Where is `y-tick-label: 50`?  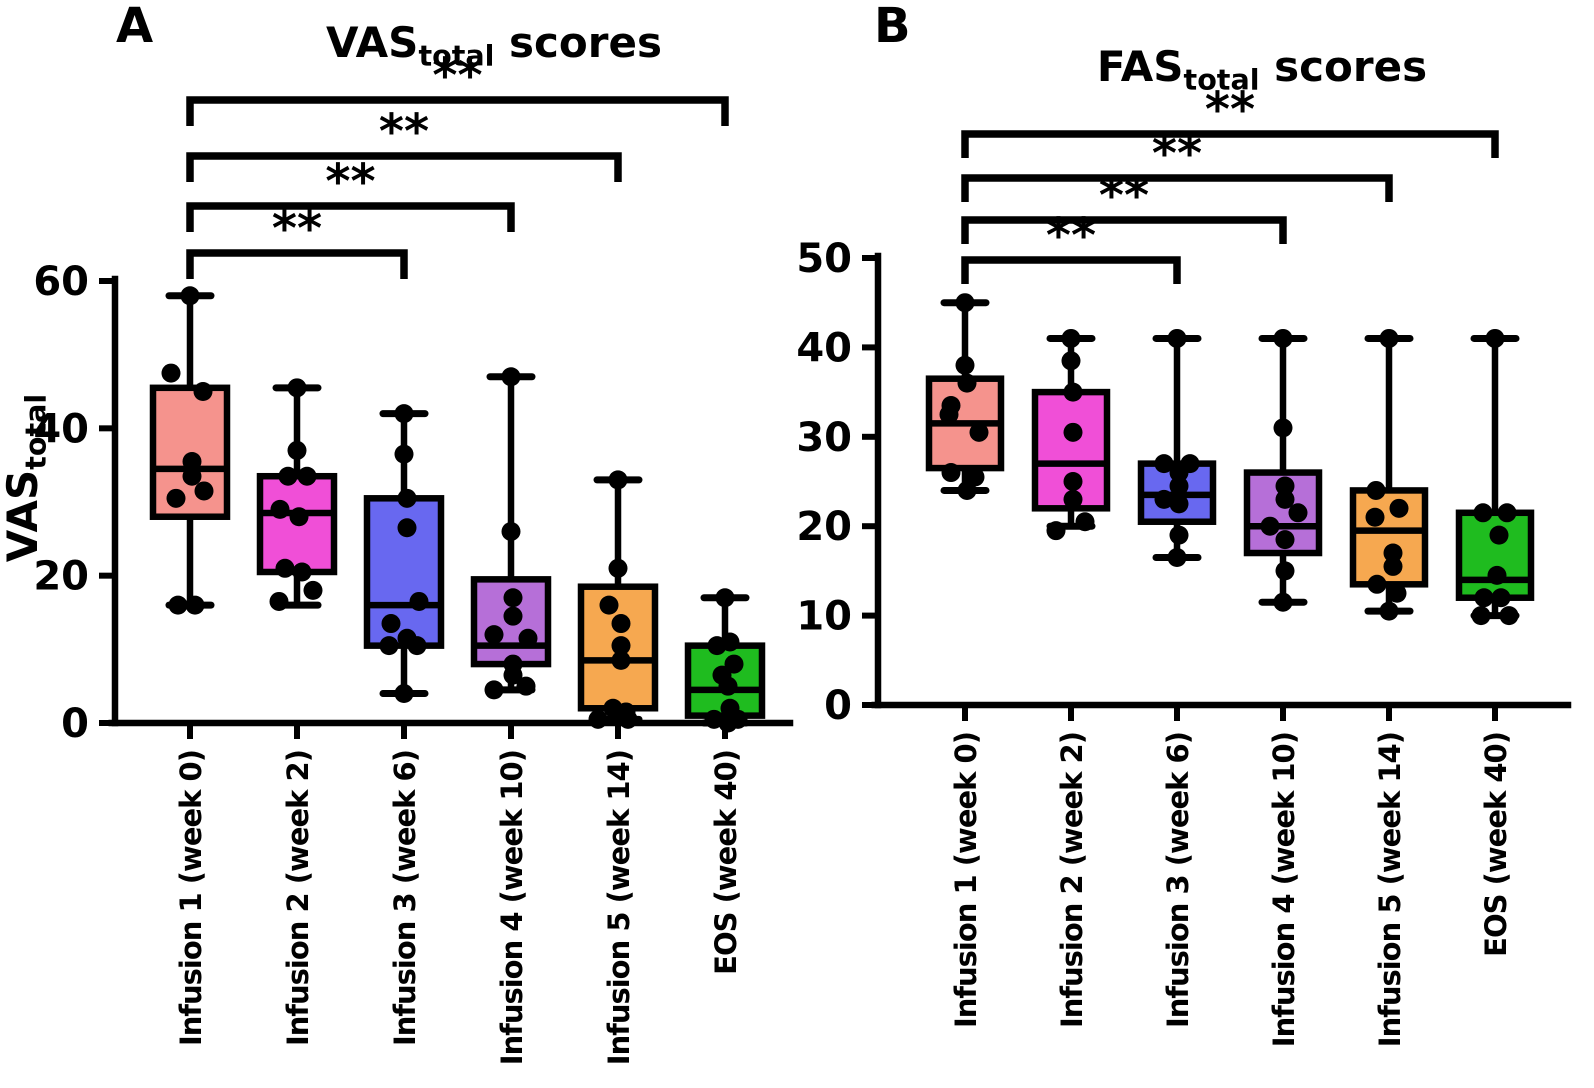 y-tick-label: 50 is located at coordinates (824, 259).